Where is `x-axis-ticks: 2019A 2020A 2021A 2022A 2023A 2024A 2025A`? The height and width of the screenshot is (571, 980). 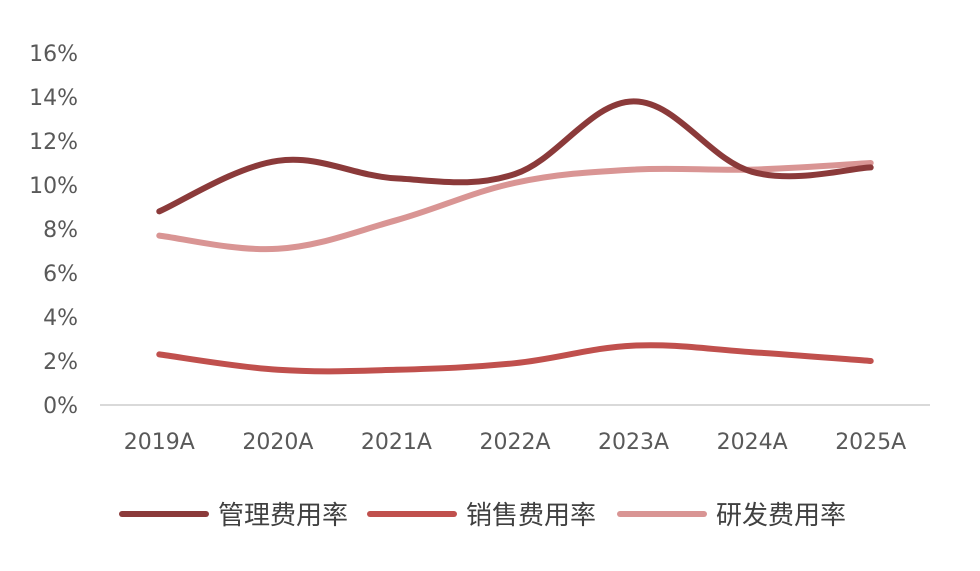 x-axis-ticks: 2019A 2020A 2021A 2022A 2023A 2024A 2025A is located at coordinates (515, 442).